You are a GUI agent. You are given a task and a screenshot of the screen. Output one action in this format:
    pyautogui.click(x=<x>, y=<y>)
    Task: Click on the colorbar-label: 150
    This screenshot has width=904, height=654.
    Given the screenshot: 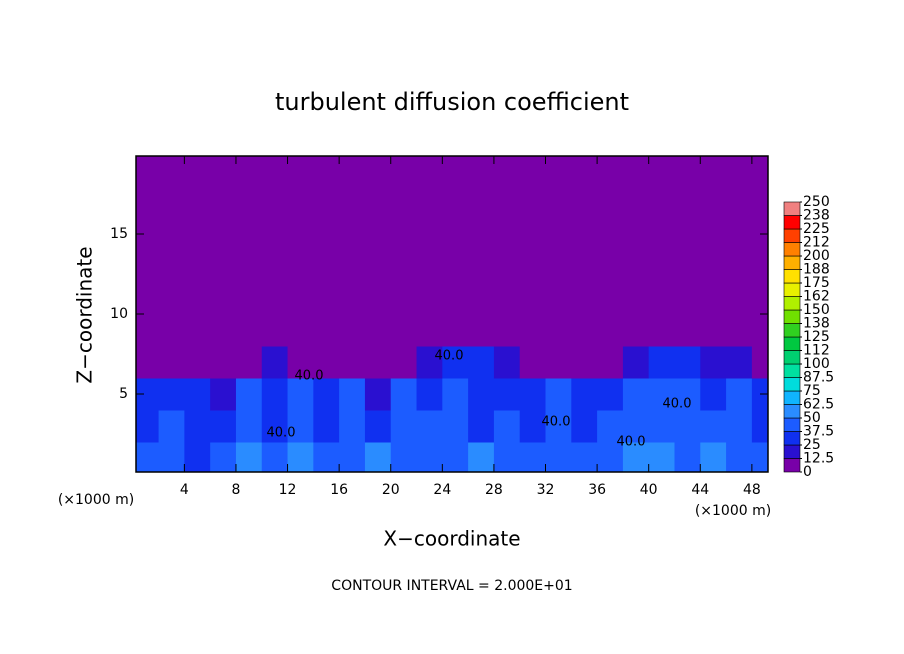 What is the action you would take?
    pyautogui.click(x=816, y=310)
    